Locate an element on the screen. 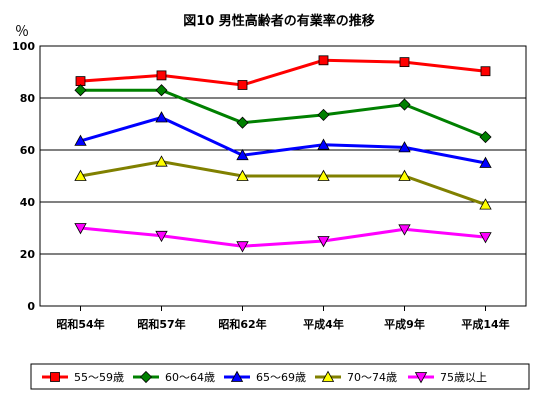 The height and width of the screenshot is (403, 558). y-tick-label: 80 is located at coordinates (28, 98).